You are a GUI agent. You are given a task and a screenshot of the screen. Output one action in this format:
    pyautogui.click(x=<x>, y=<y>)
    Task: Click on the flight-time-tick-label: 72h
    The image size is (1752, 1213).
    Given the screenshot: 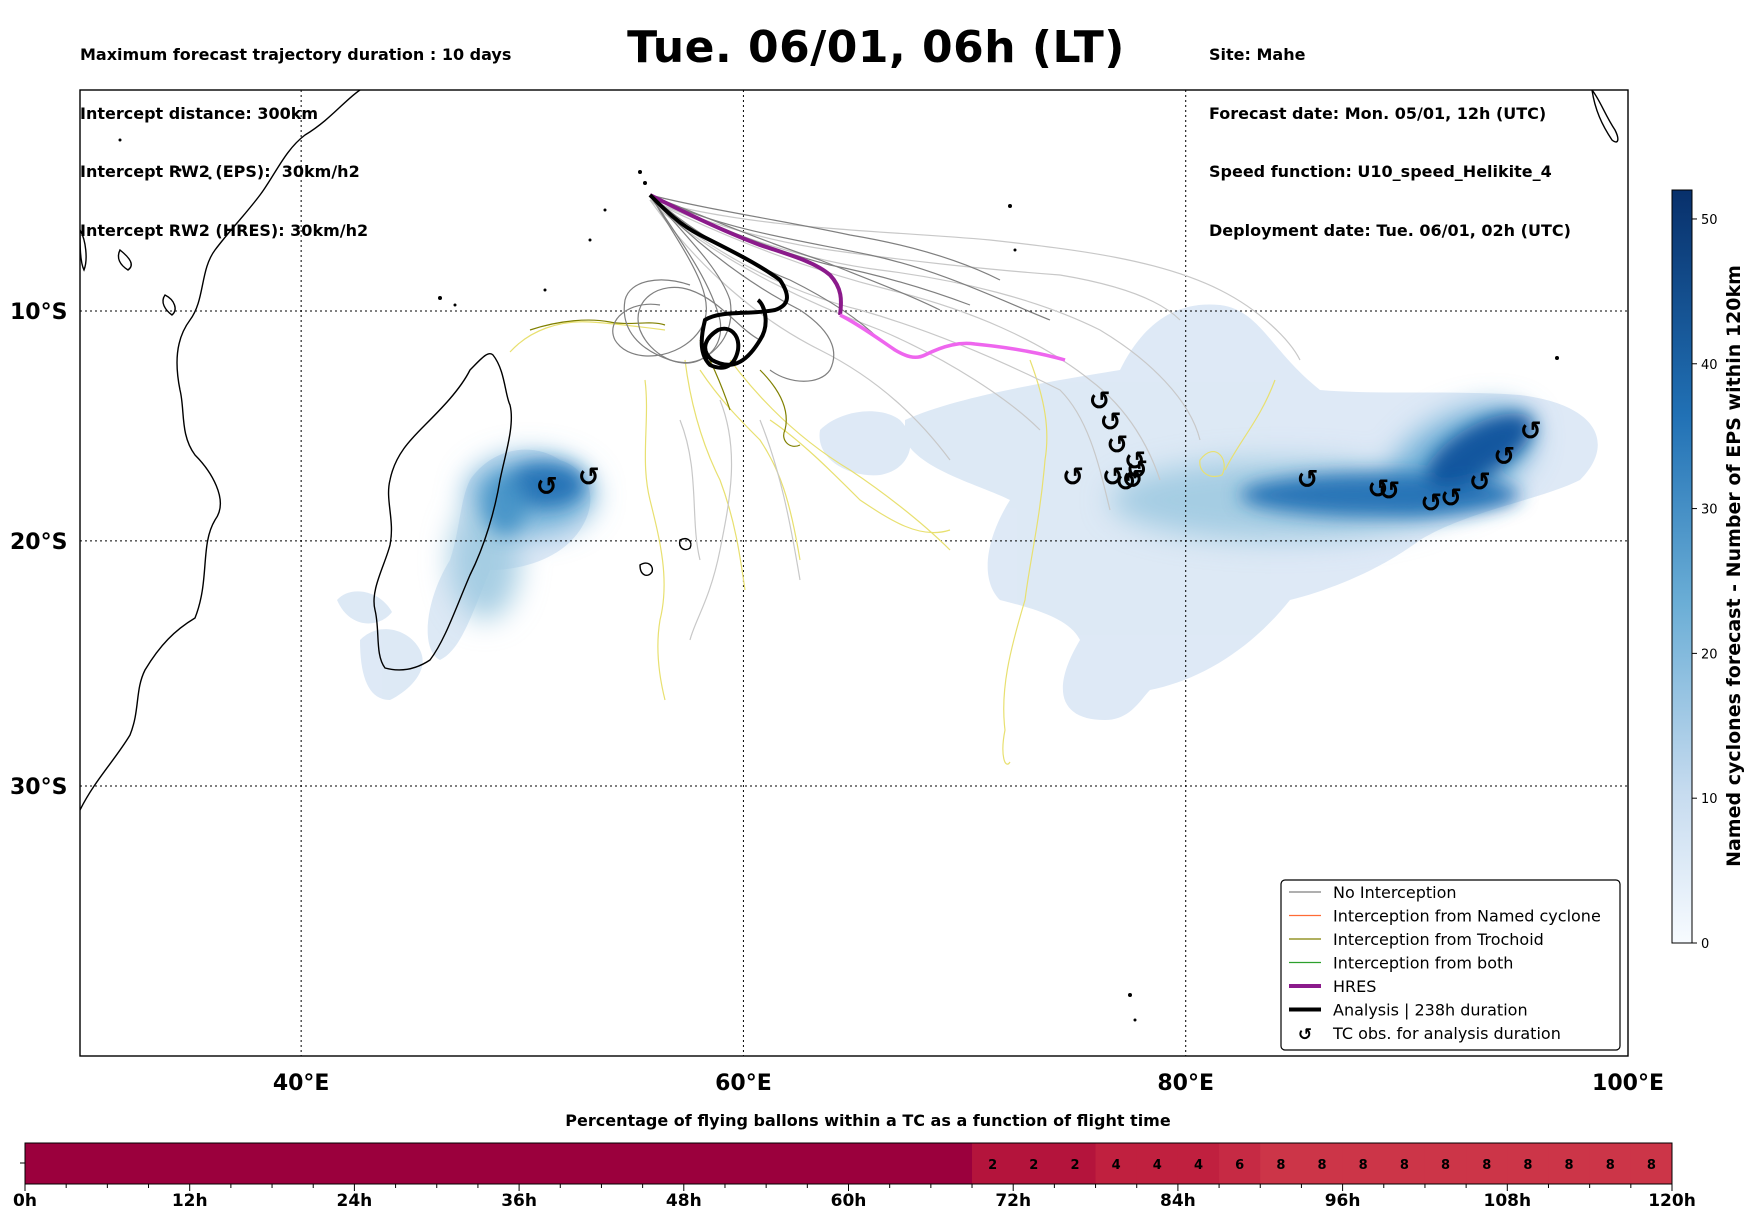 What is the action you would take?
    pyautogui.click(x=1013, y=1201)
    